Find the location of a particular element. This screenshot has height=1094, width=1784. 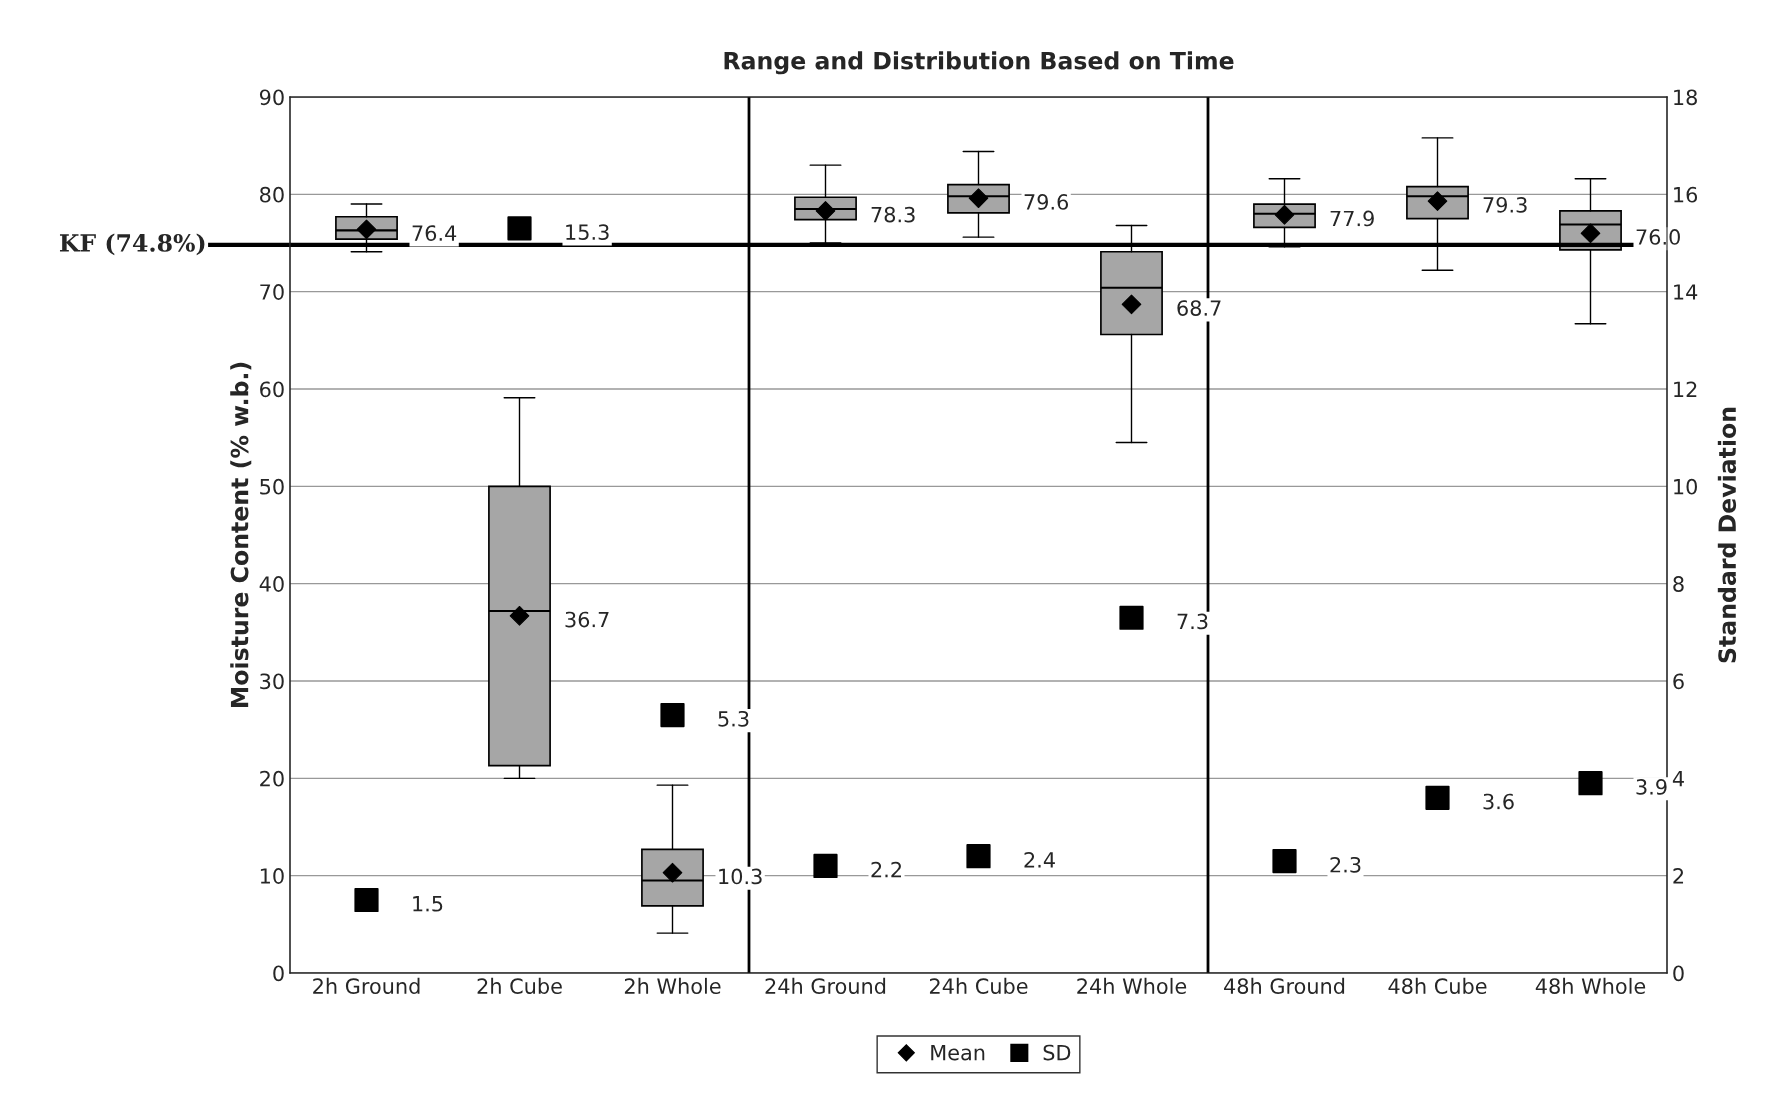

data-label: 68.7 is located at coordinates (1199, 308).